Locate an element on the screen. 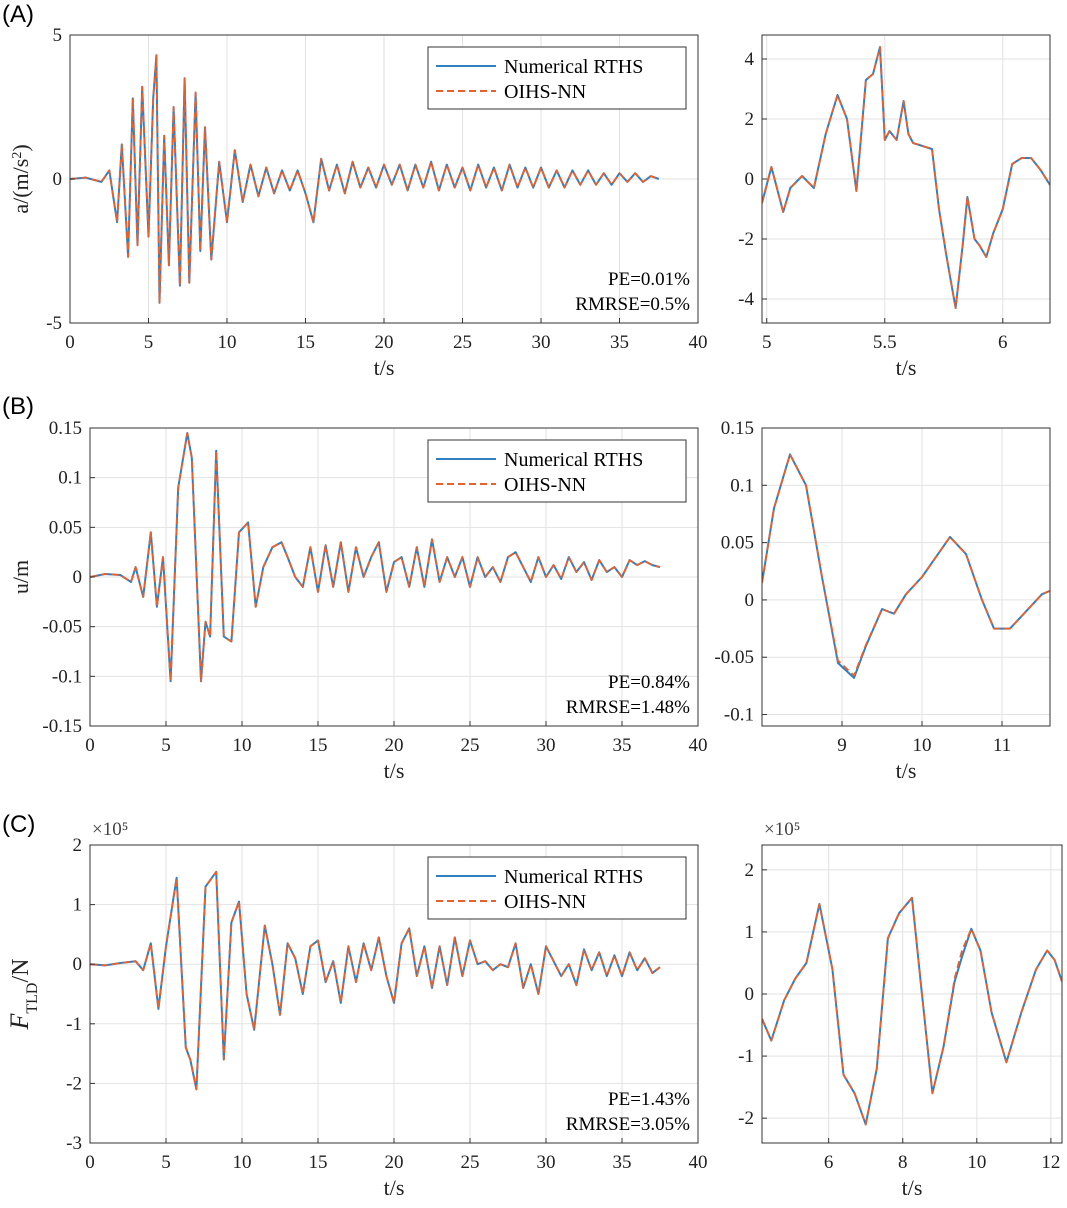 Image resolution: width=1067 pixels, height=1208 pixels. y-axis-label: a/(m/s2) is located at coordinates (20, 178).